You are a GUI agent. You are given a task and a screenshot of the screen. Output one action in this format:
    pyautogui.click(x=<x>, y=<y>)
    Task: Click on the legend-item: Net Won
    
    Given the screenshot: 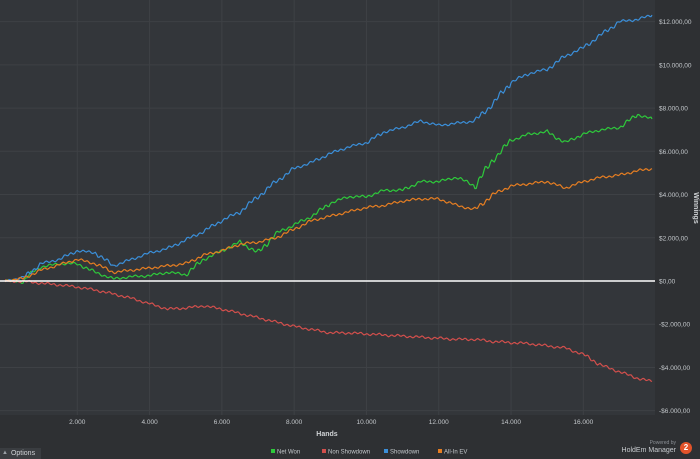 What is the action you would take?
    pyautogui.click(x=285, y=452)
    